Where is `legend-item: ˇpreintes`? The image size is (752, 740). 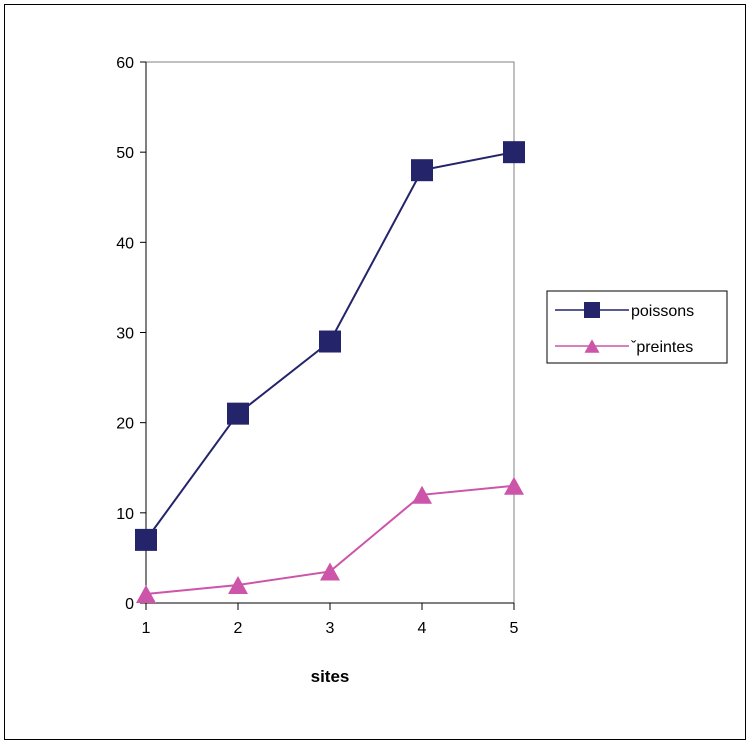
legend-item: ˇpreintes is located at coordinates (624, 347).